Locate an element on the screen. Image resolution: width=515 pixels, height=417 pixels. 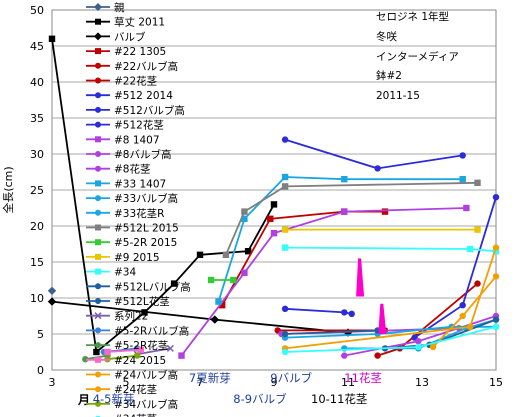
month-annotation: 8-9バルブ is located at coordinates (260, 399).